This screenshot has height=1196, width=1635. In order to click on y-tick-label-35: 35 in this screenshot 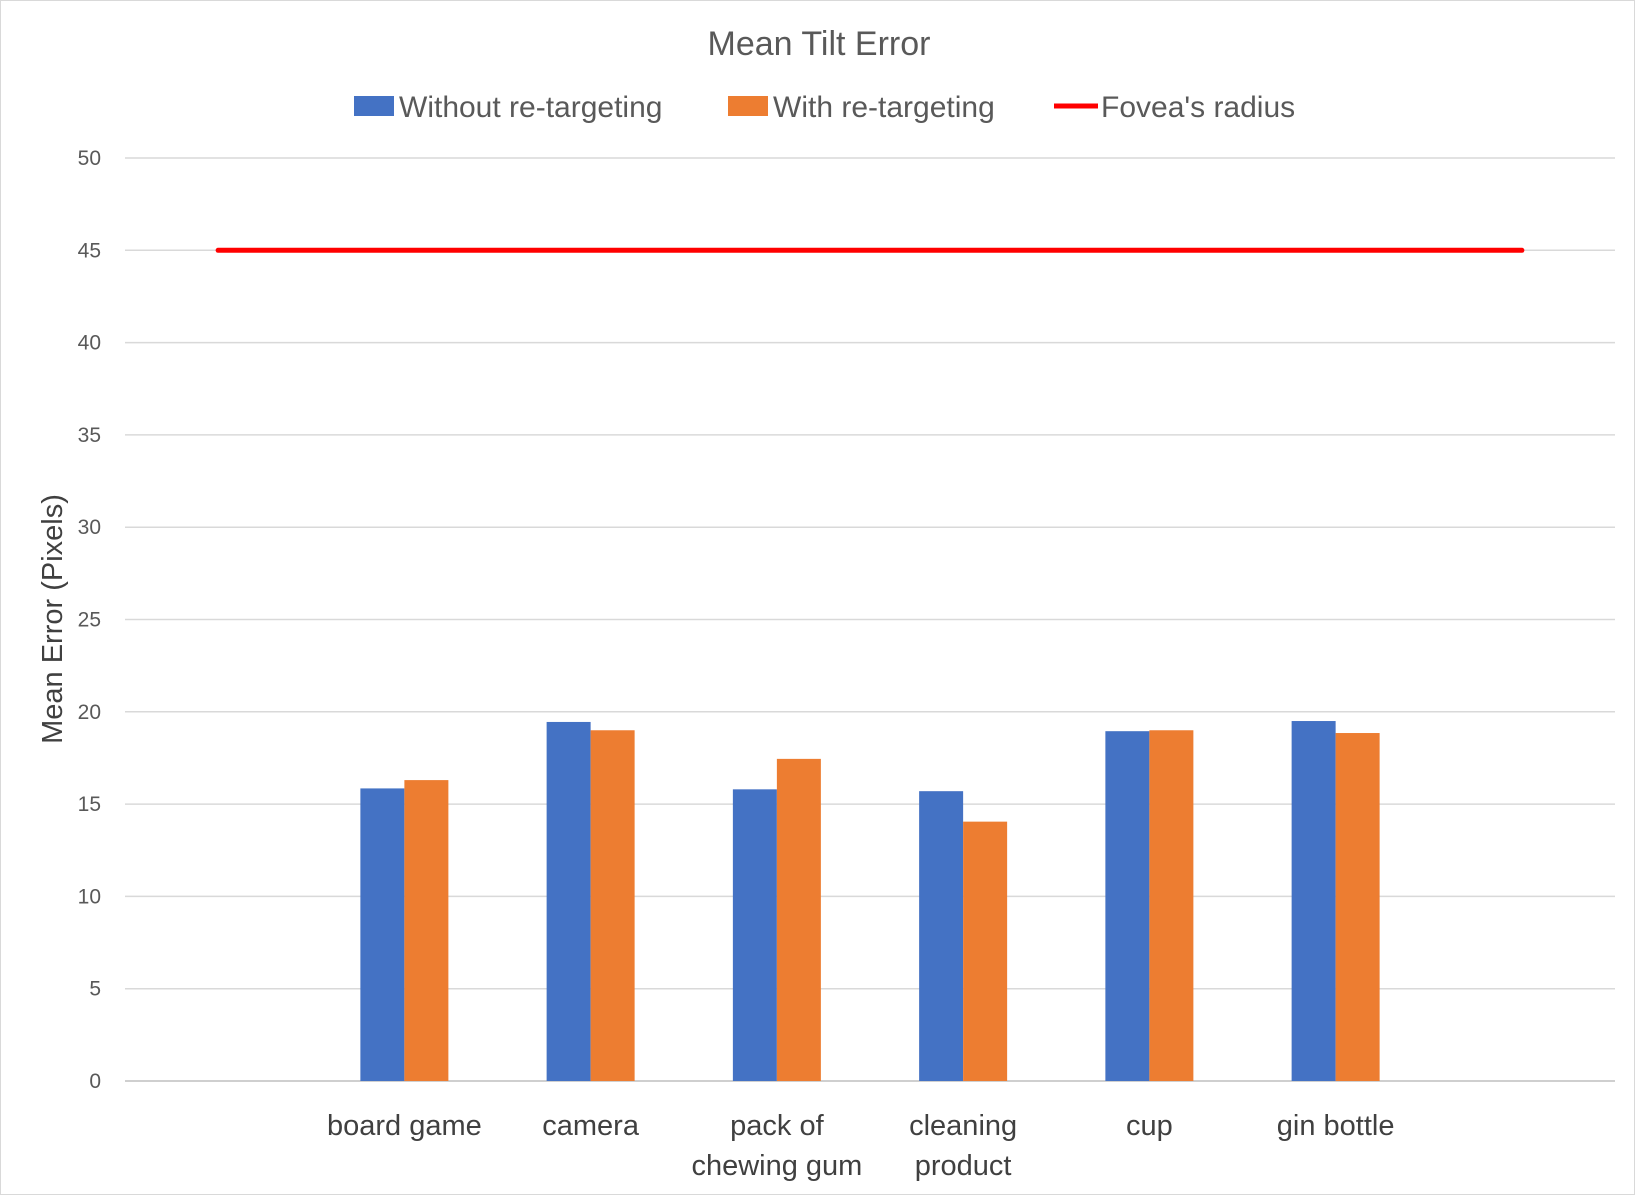, I will do `click(89, 435)`.